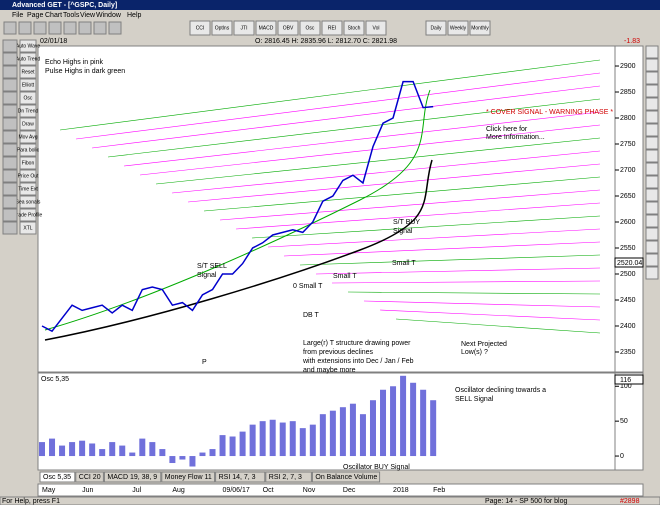 The image size is (660, 505). I want to click on menu-item: File, so click(17, 15).